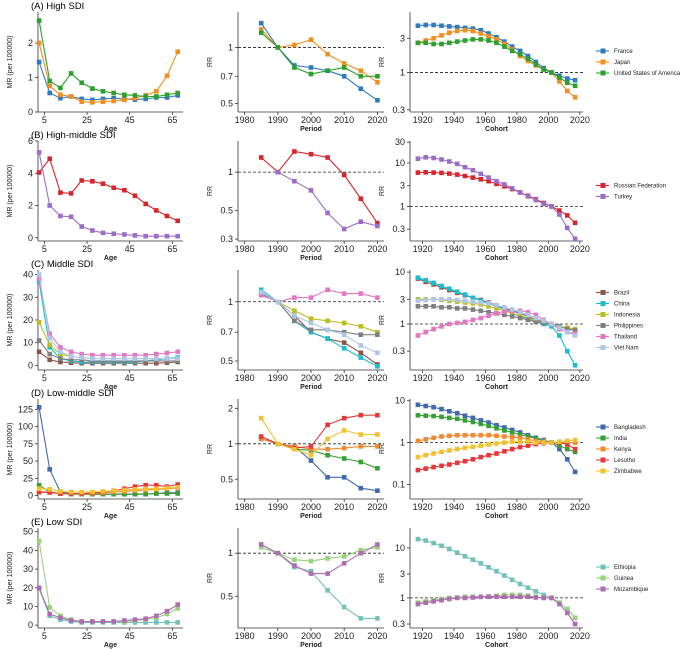 Image resolution: width=685 pixels, height=649 pixels. What do you see at coordinates (623, 198) in the screenshot?
I see `legend-label: Turkey` at bounding box center [623, 198].